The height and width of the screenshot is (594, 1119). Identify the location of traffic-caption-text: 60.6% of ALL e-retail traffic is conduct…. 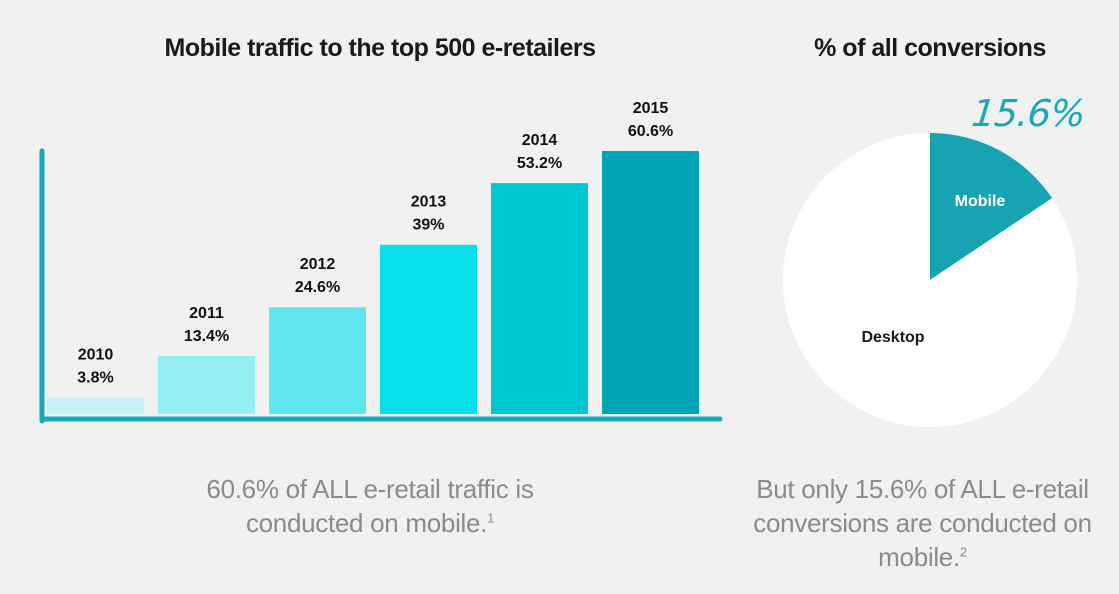
(370, 506).